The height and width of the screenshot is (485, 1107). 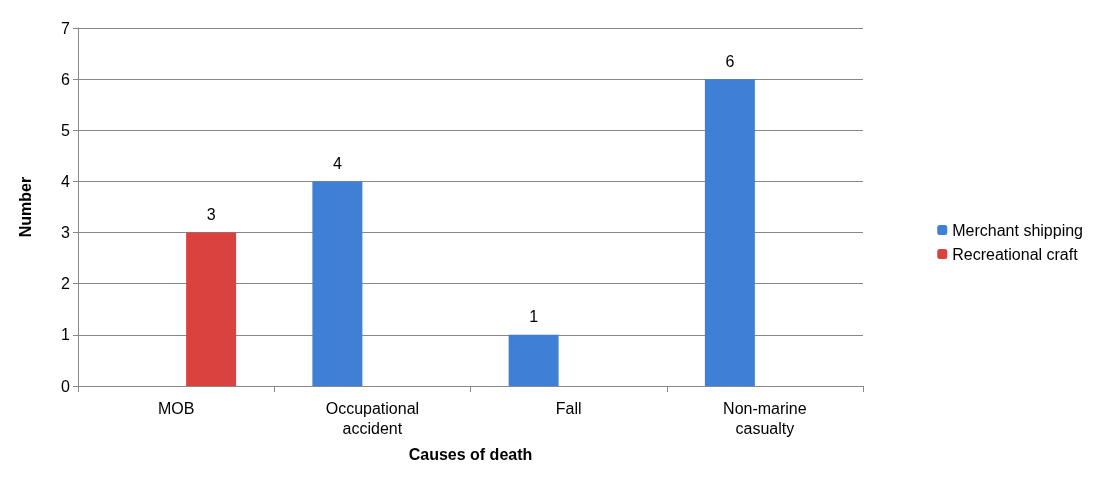 I want to click on y-tick-label: 1, so click(x=66, y=335).